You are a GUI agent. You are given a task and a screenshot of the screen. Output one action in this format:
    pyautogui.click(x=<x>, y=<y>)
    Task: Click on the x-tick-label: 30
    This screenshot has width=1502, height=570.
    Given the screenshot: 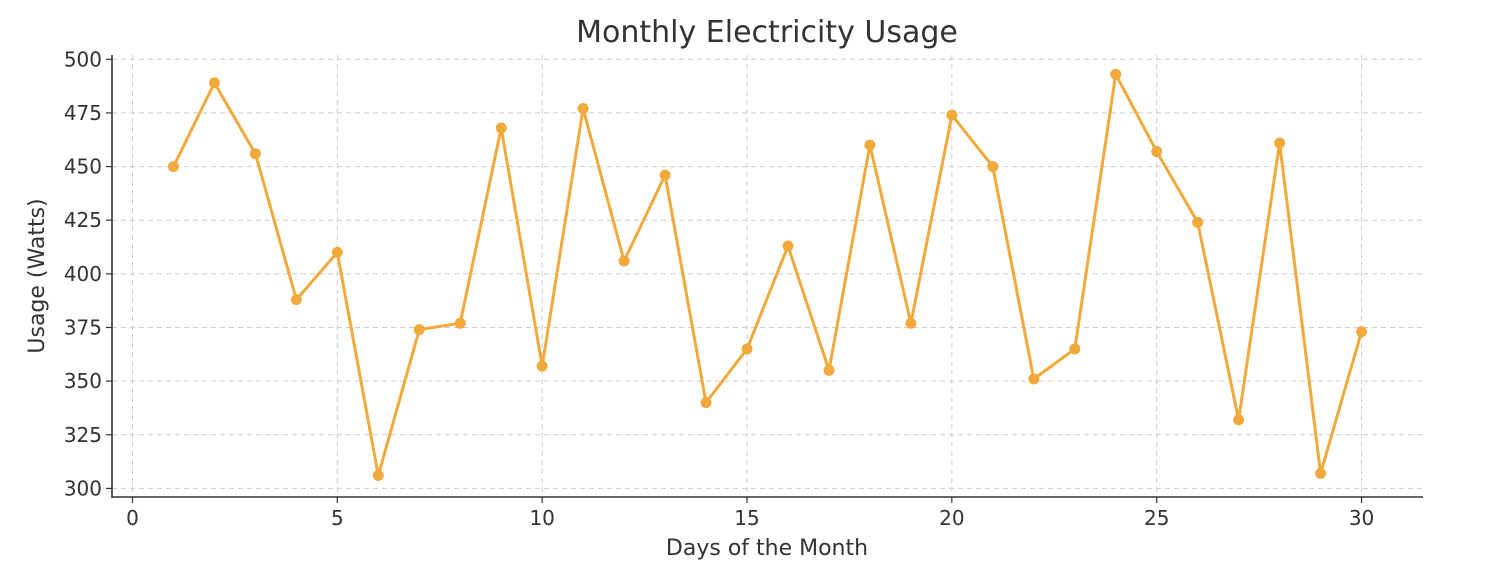 What is the action you would take?
    pyautogui.click(x=1361, y=518)
    